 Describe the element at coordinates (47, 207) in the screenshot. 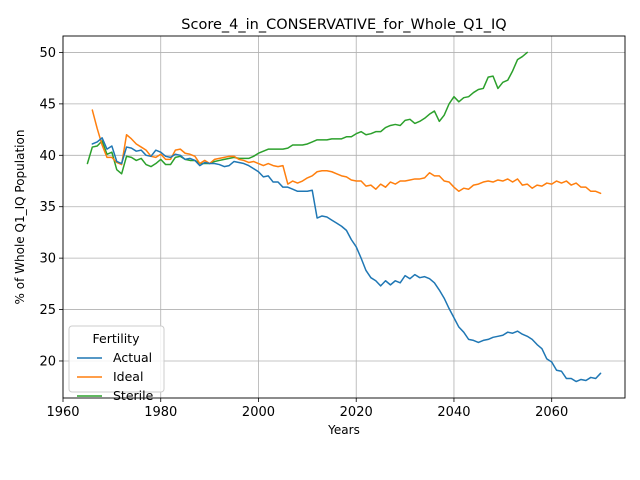

I see `y-tick-label: 35` at that location.